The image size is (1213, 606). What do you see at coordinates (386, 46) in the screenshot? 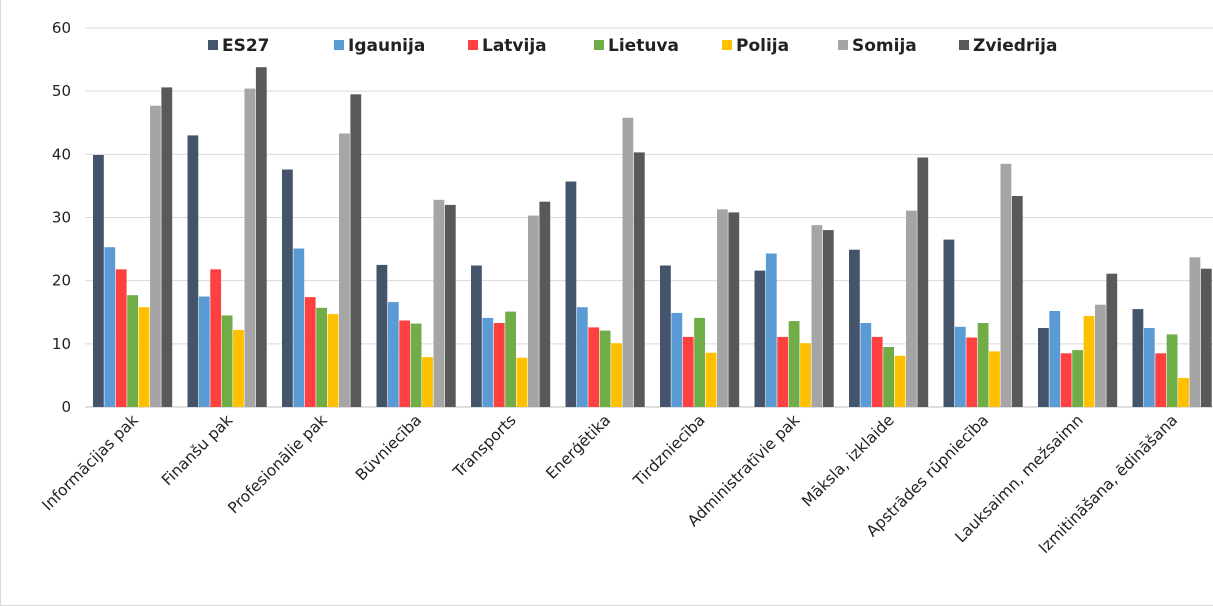
I see `legend-label: Igaunija` at bounding box center [386, 46].